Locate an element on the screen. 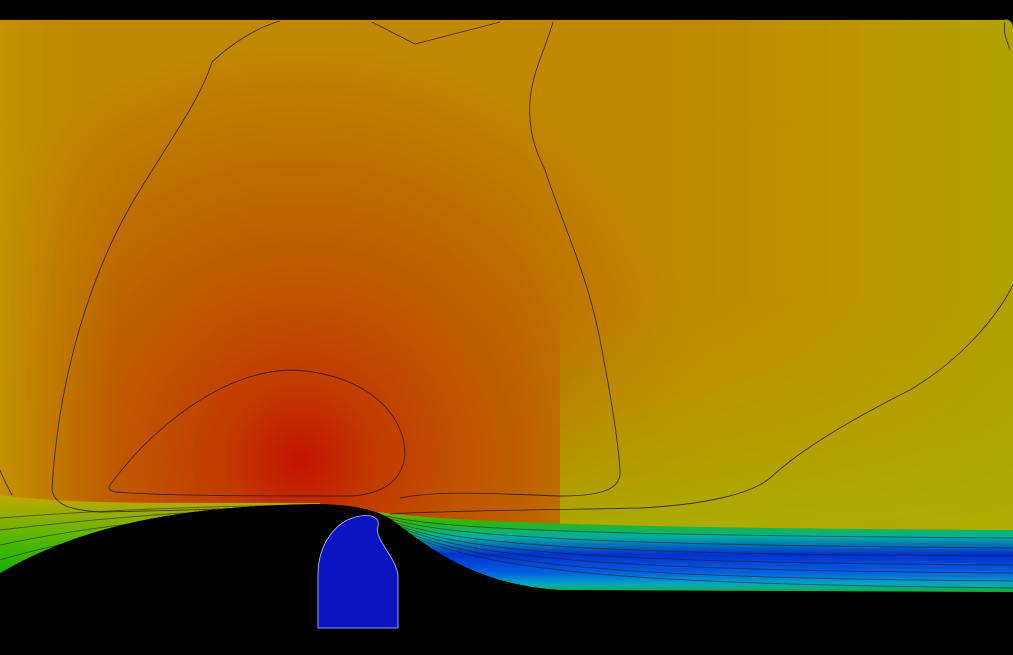 The width and height of the screenshot is (1013, 655). jet-inlet is located at coordinates (358, 572).